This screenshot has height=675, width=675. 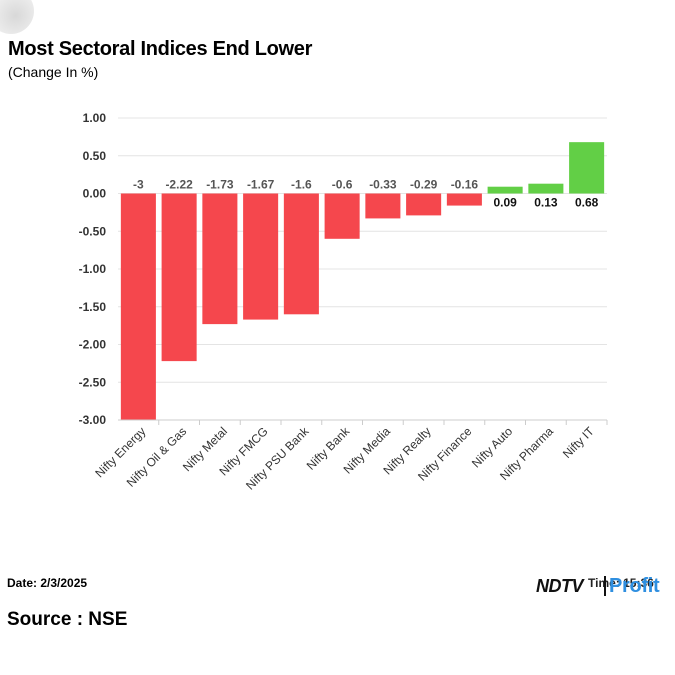 What do you see at coordinates (560, 586) in the screenshot?
I see `ndtv-logo-text: NDTV` at bounding box center [560, 586].